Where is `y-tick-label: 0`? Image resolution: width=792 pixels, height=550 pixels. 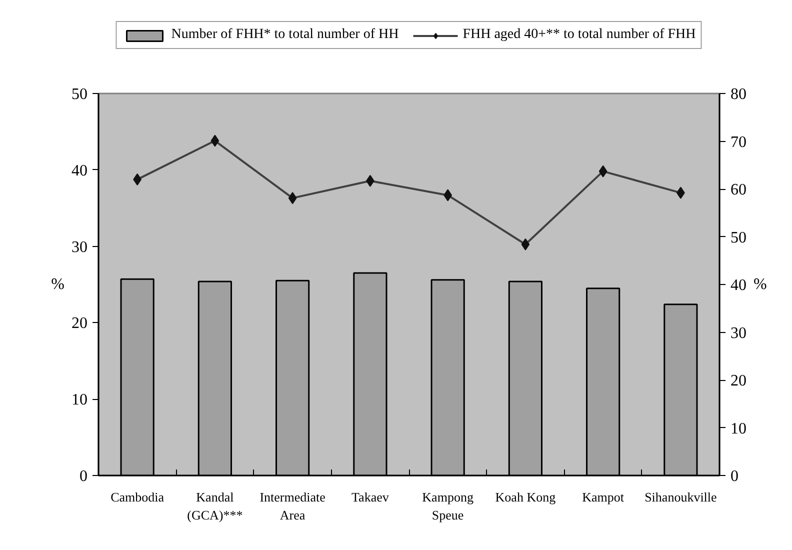 y-tick-label: 0 is located at coordinates (84, 476).